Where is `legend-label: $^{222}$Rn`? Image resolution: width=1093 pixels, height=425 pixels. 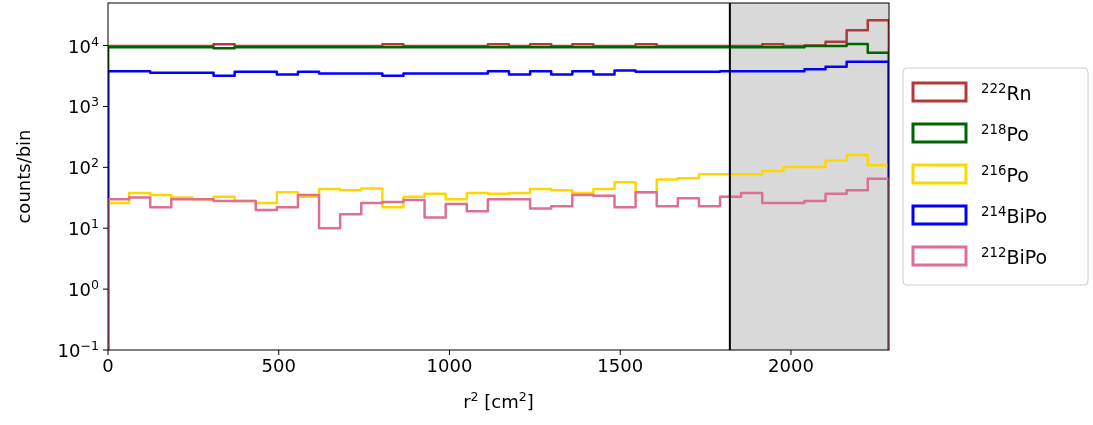
legend-label: $^{222}$Rn is located at coordinates (1006, 92).